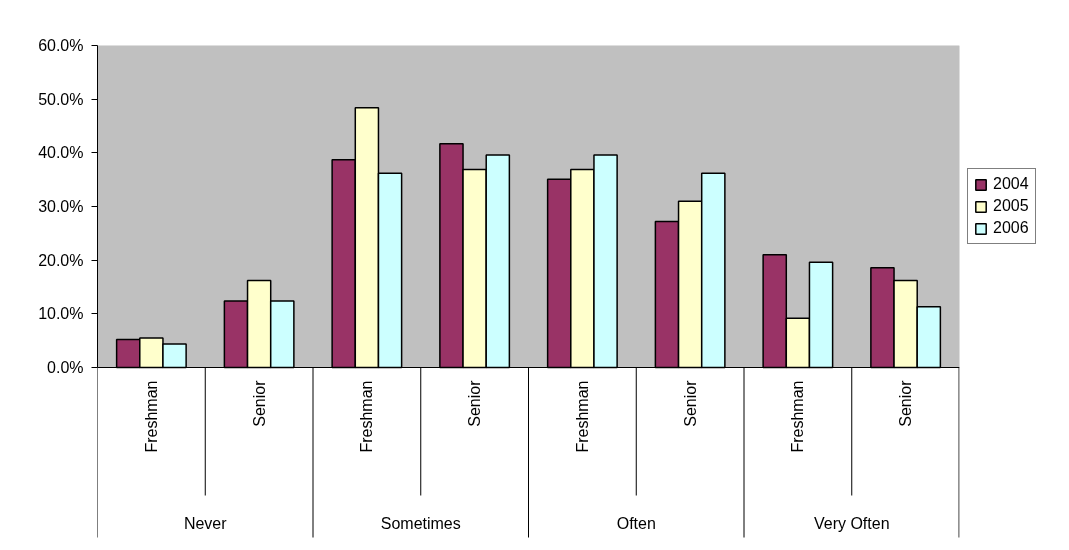  I want to click on category-label: Sometimes, so click(420, 523).